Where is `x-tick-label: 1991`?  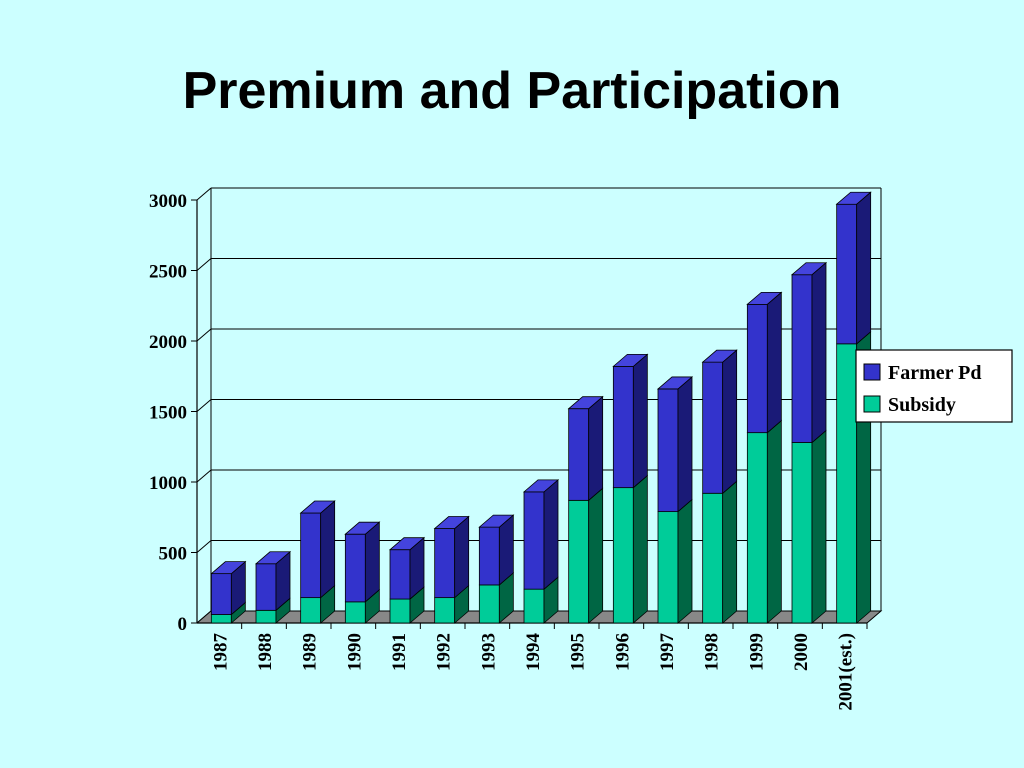 x-tick-label: 1991 is located at coordinates (399, 652).